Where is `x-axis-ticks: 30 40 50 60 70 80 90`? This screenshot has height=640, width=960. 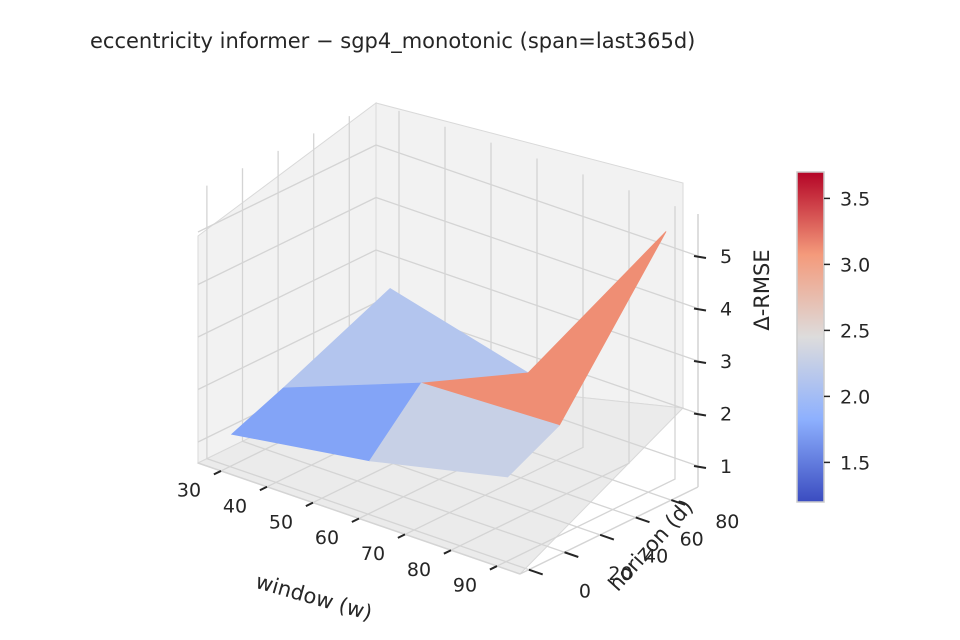
x-axis-ticks: 30 40 50 60 70 80 90 is located at coordinates (337, 533).